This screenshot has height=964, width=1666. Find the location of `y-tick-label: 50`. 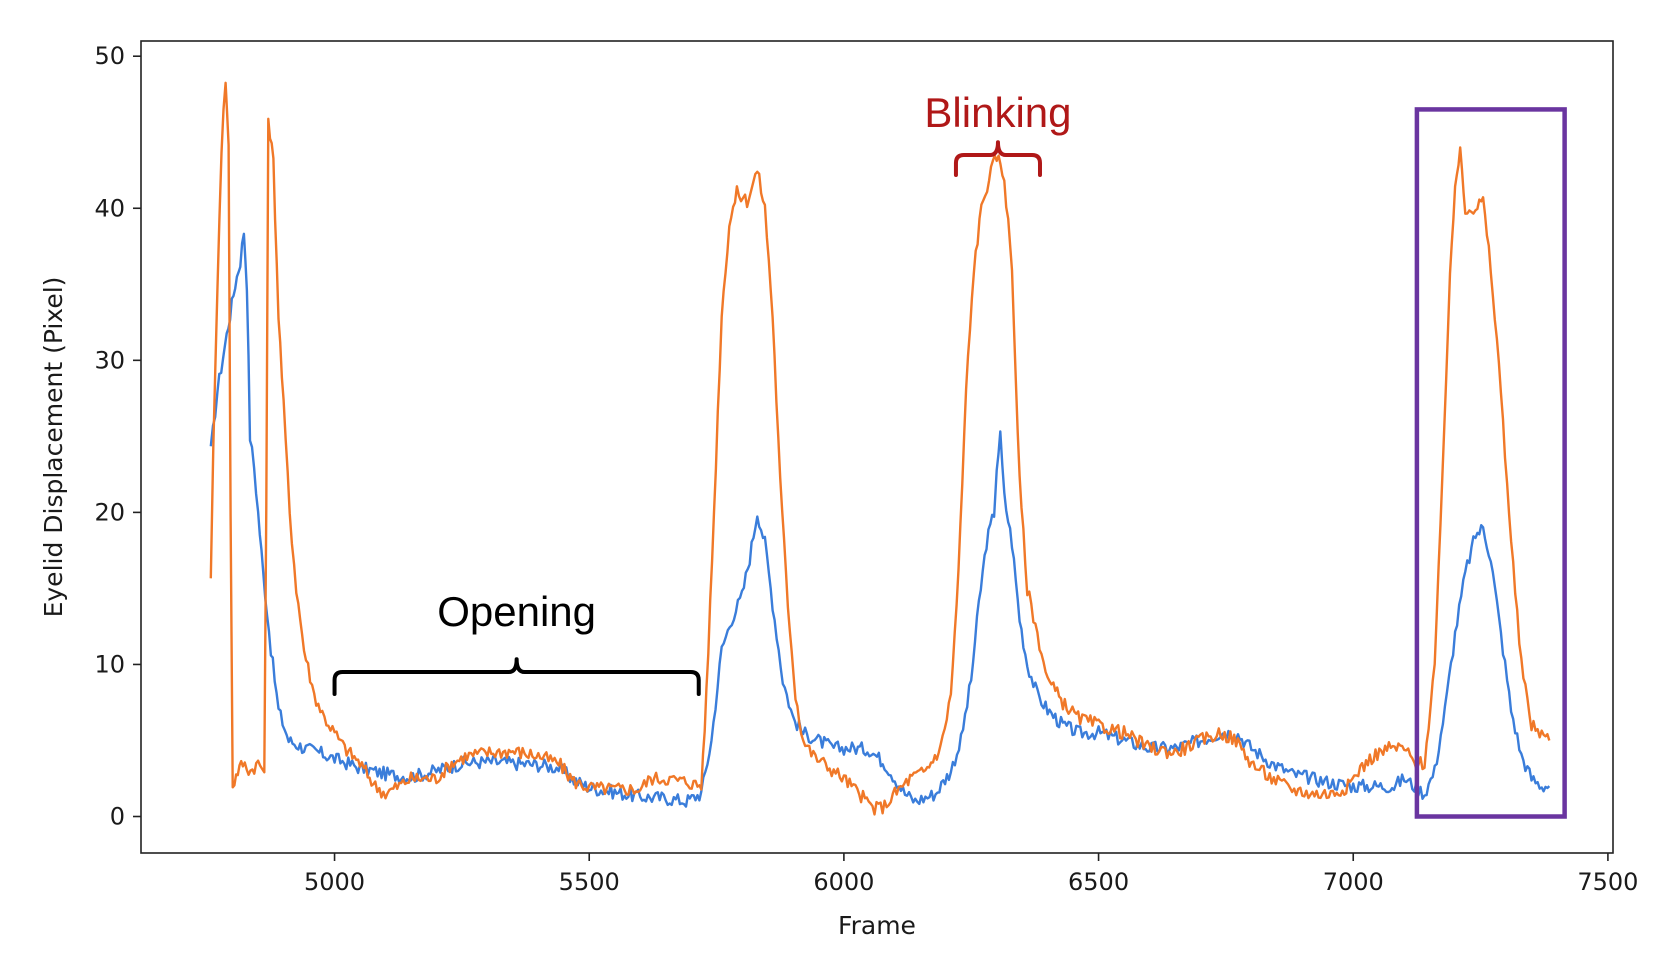

y-tick-label: 50 is located at coordinates (109, 56).